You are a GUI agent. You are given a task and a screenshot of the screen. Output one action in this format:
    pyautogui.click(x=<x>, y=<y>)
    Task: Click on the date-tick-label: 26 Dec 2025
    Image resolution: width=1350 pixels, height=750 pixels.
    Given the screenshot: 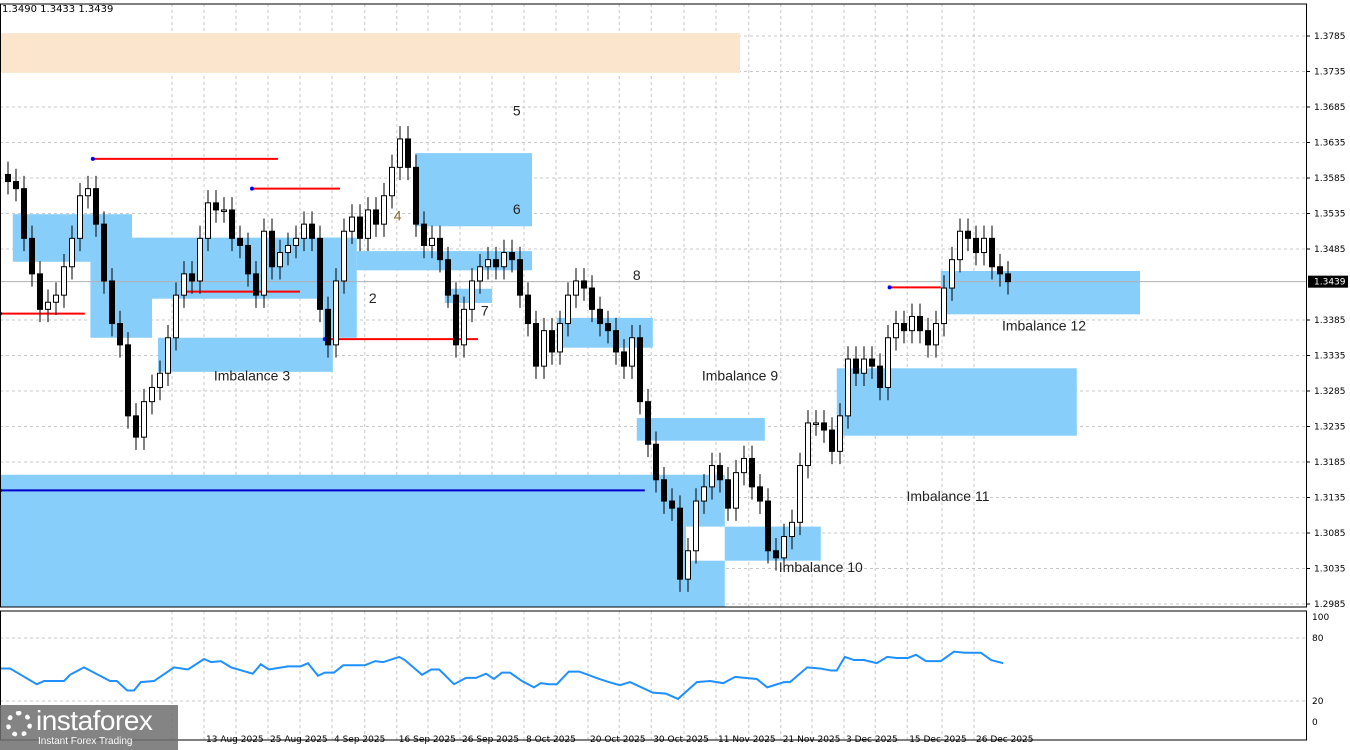 What is the action you would take?
    pyautogui.click(x=1005, y=740)
    